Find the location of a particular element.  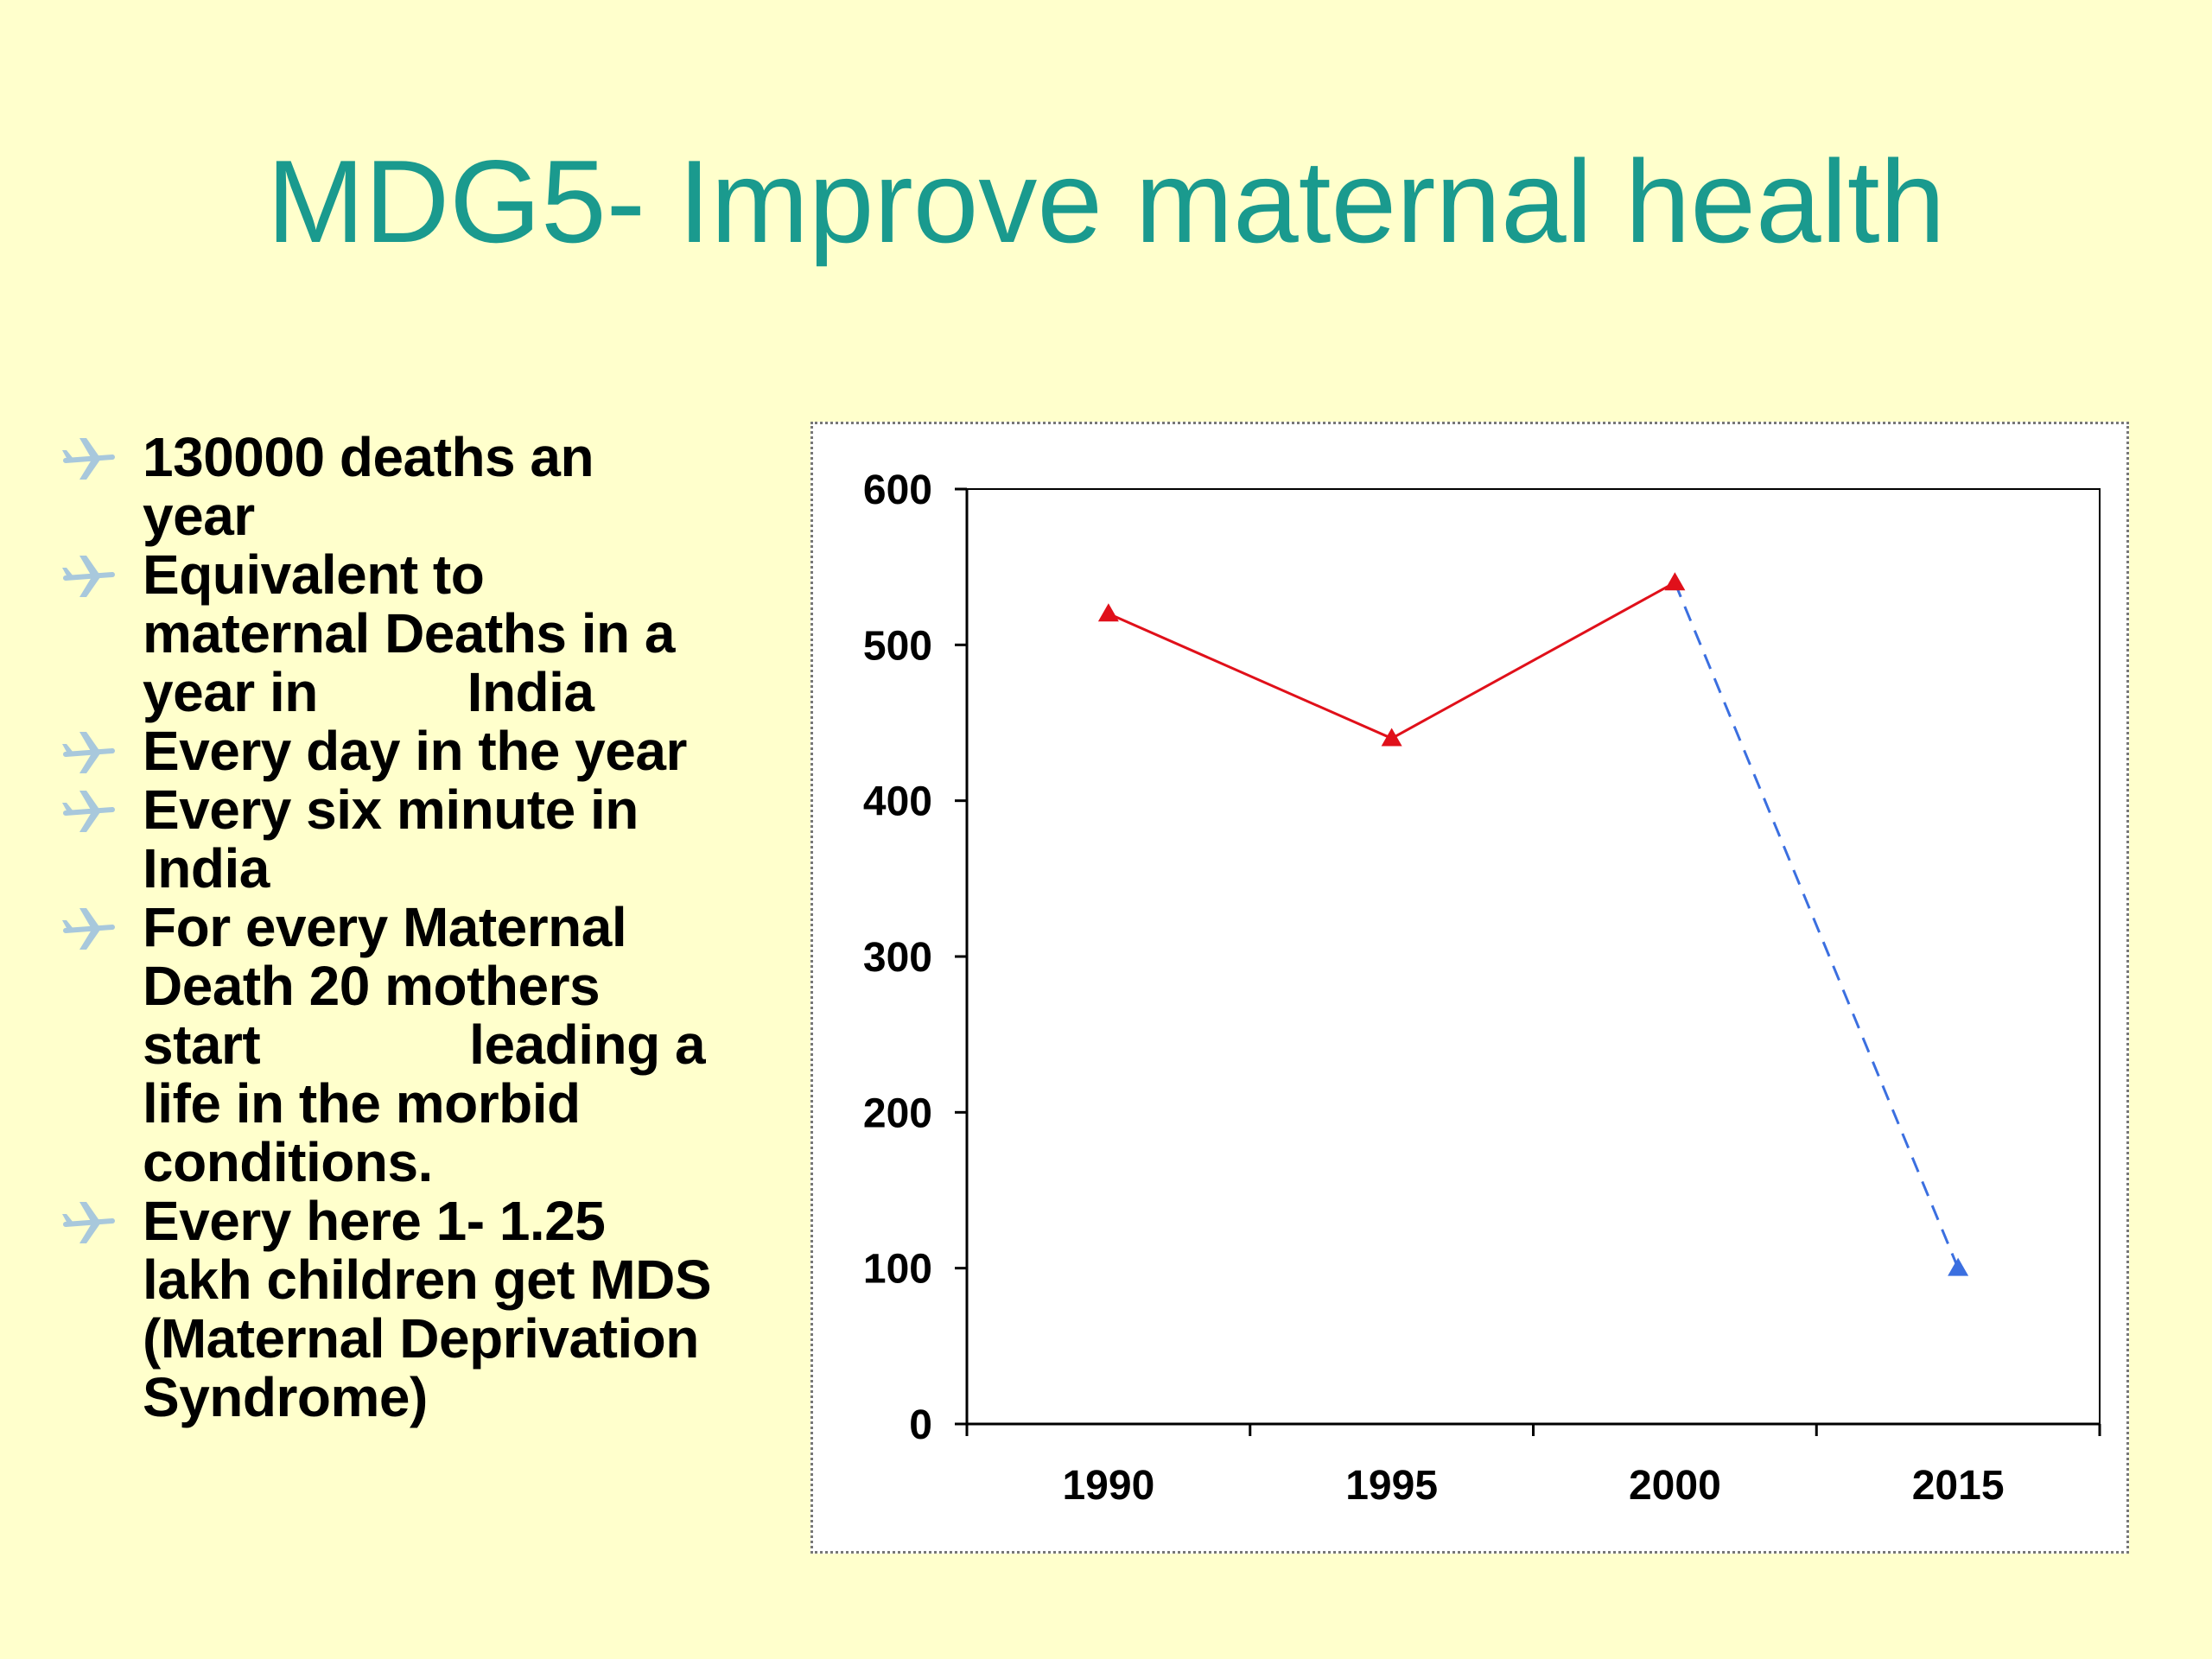

bullet-line: Every here 1- 1.25 is located at coordinates (374, 1221).